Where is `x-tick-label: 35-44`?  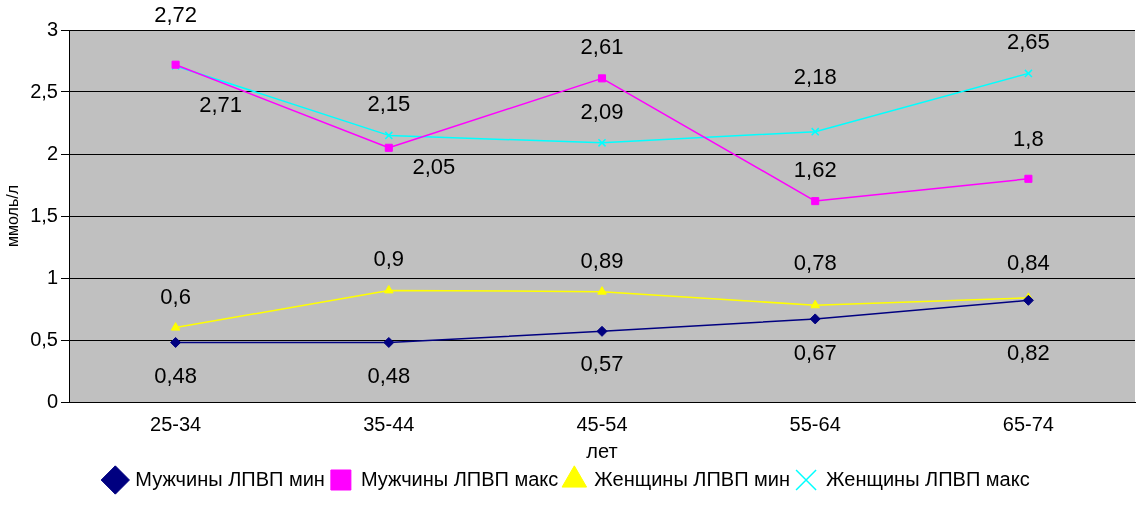 x-tick-label: 35-44 is located at coordinates (389, 423).